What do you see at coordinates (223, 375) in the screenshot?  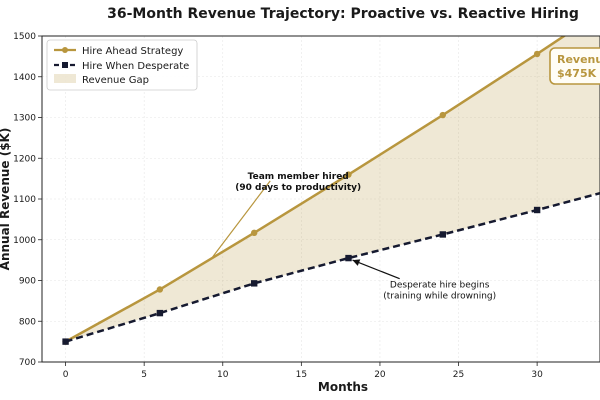 I see `x-tick-label: 10` at bounding box center [223, 375].